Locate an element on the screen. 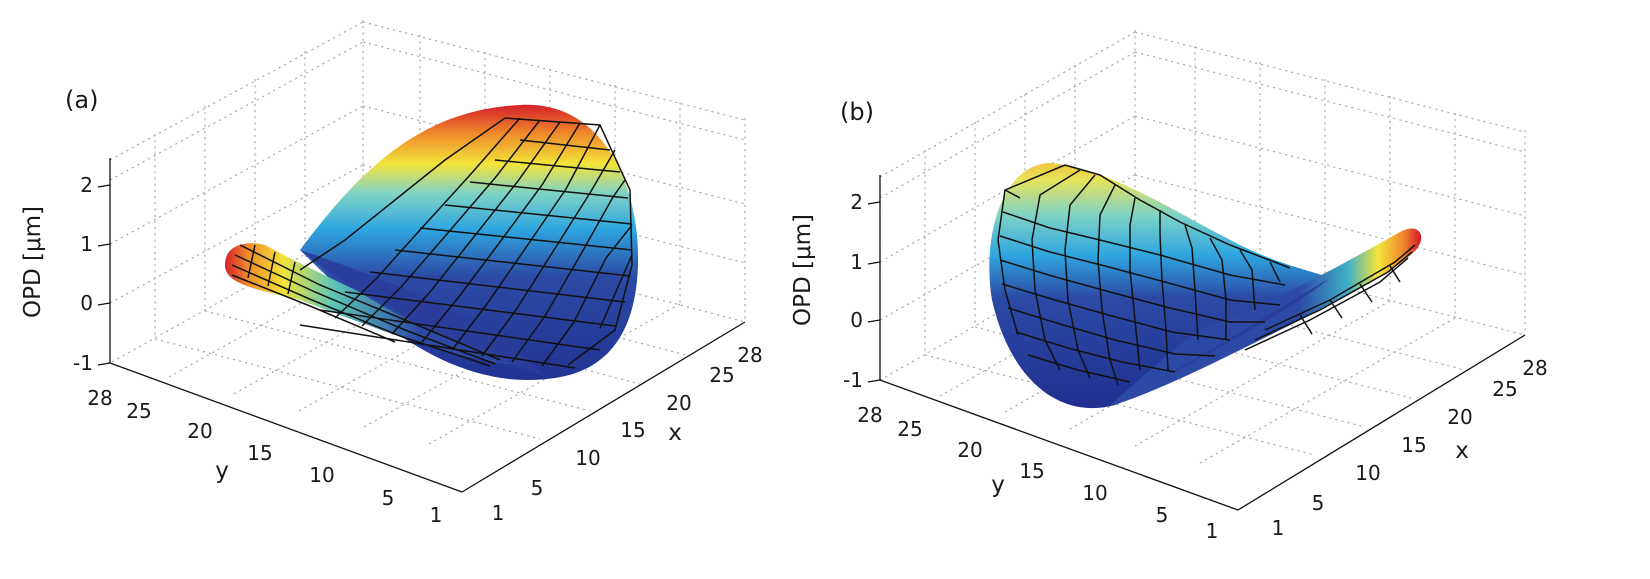 This screenshot has height=579, width=1650. y-tick-b-5: 5 is located at coordinates (1162, 515).